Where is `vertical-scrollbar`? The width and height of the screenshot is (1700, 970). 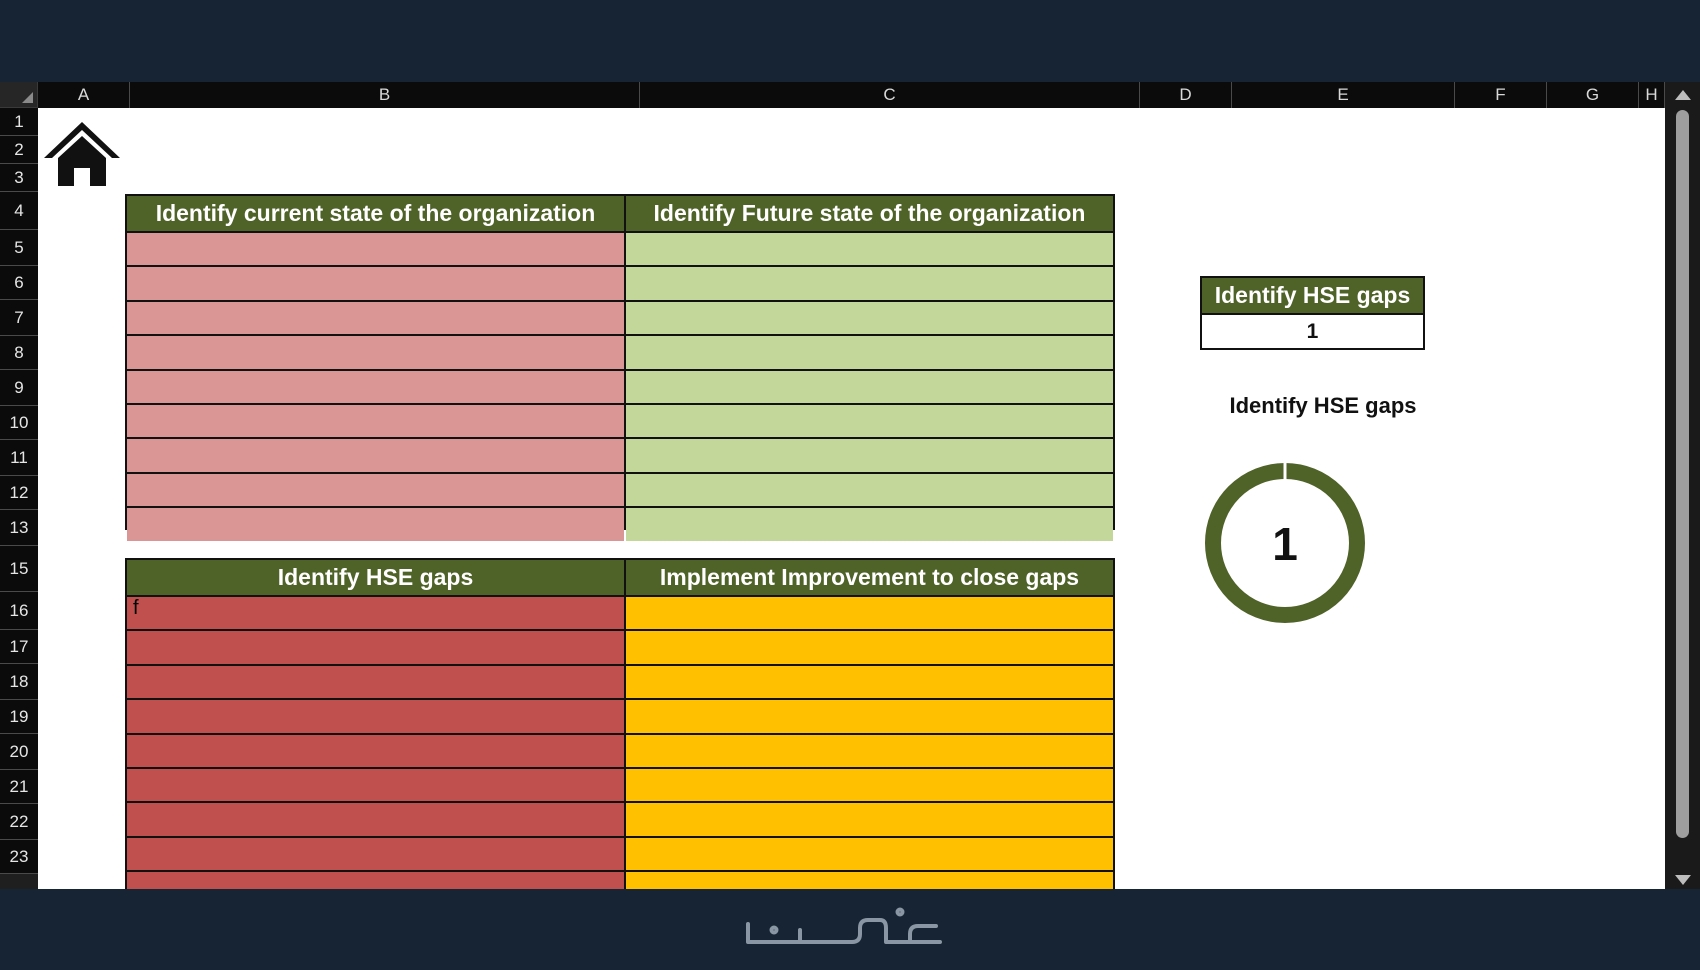 vertical-scrollbar is located at coordinates (1682, 485).